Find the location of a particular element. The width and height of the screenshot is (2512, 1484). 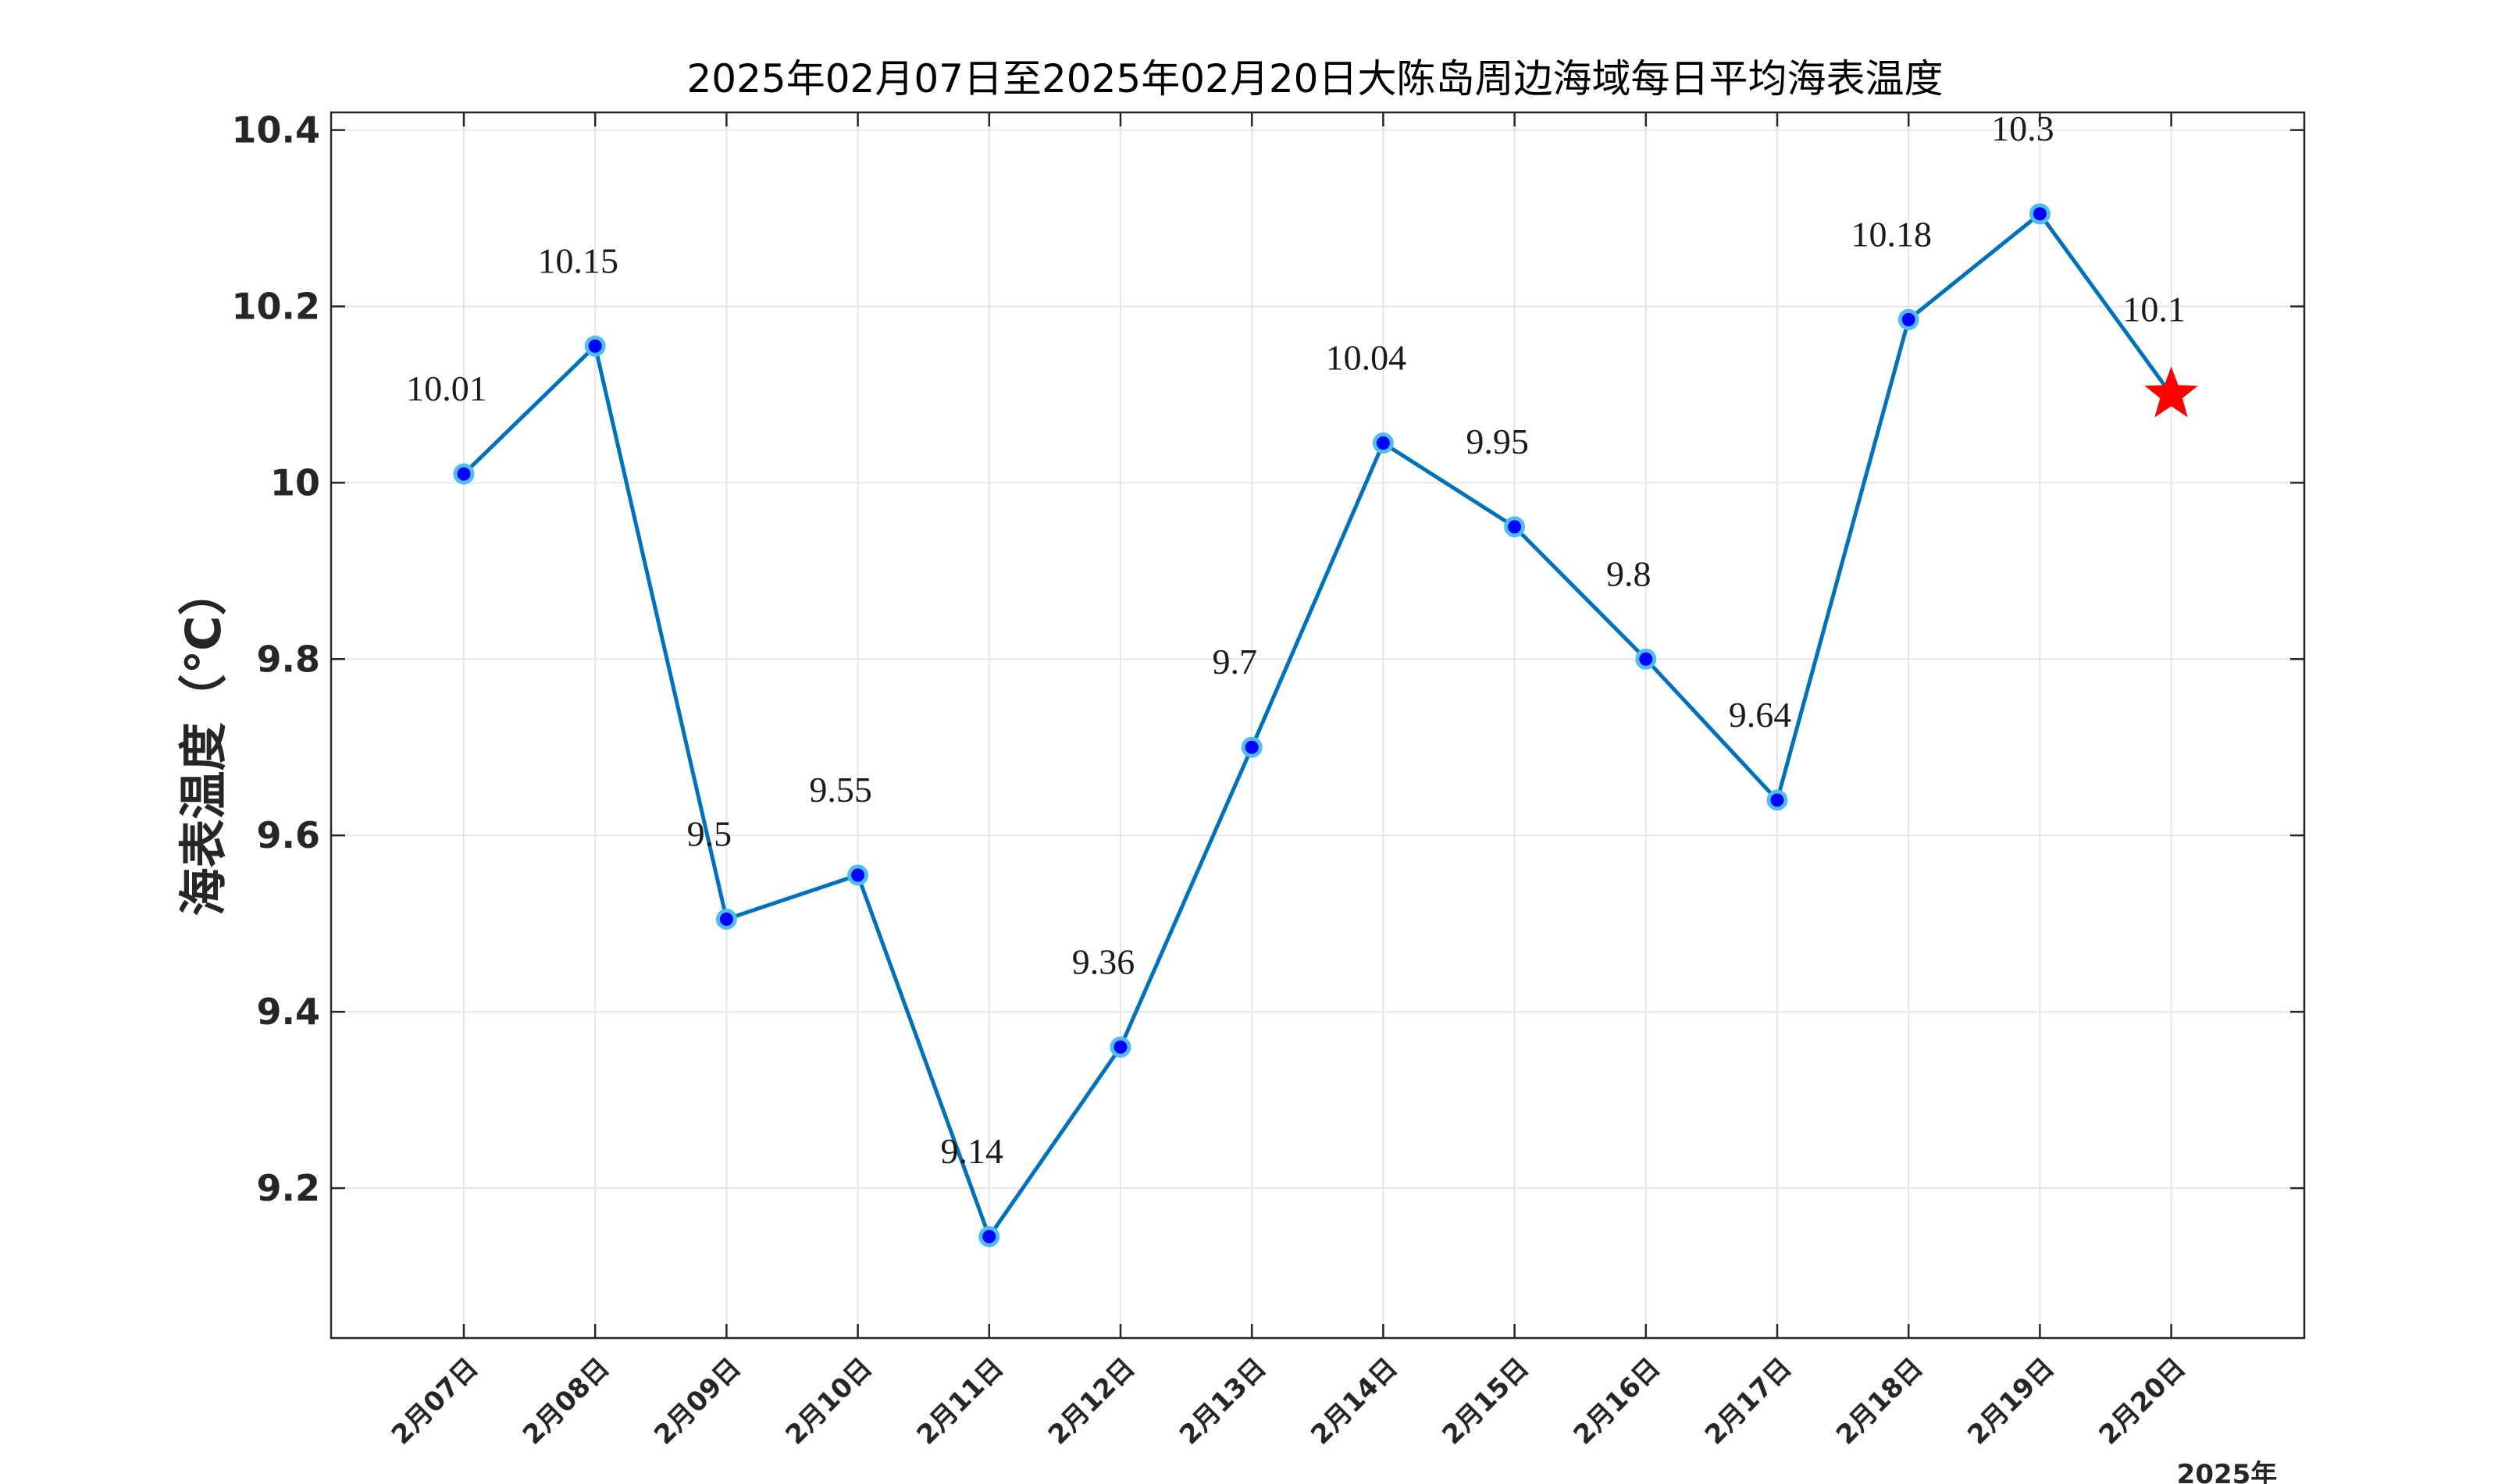

x-tick-label: 2月15日 is located at coordinates (1485, 1401).